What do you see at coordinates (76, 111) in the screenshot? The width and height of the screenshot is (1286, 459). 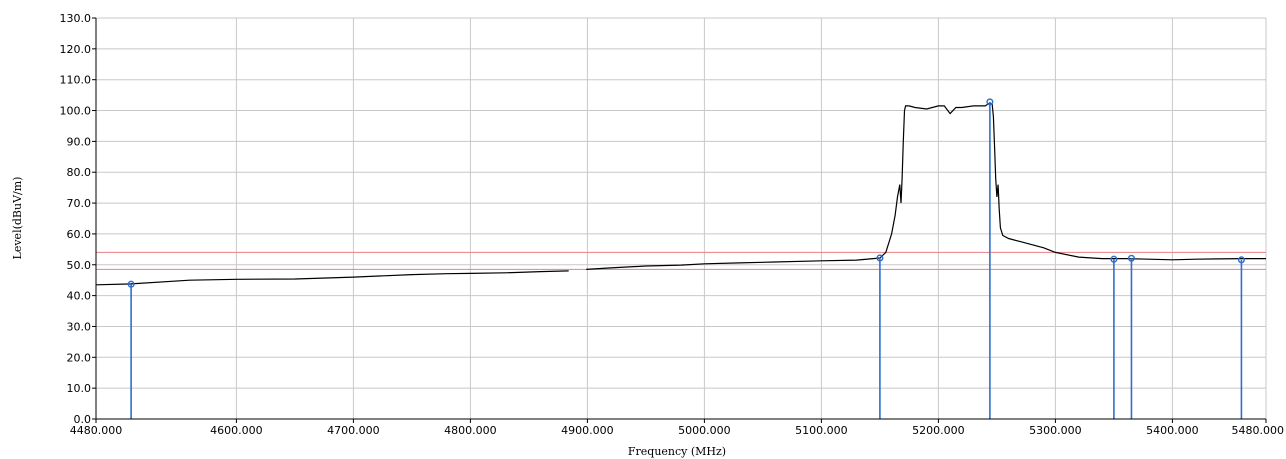 I see `y-tick-label: 100.0` at bounding box center [76, 111].